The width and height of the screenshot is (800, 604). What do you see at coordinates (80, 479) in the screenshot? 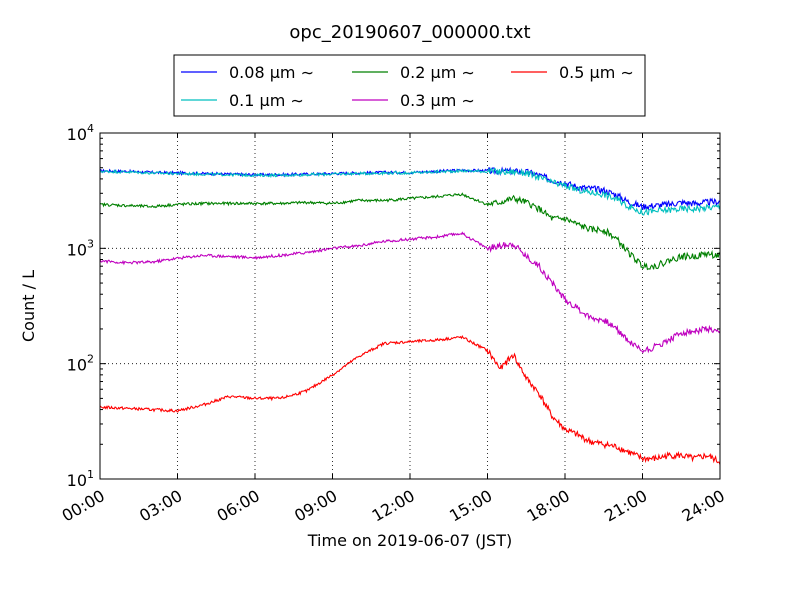
I see `y-tick-label: 10¹` at bounding box center [80, 479].